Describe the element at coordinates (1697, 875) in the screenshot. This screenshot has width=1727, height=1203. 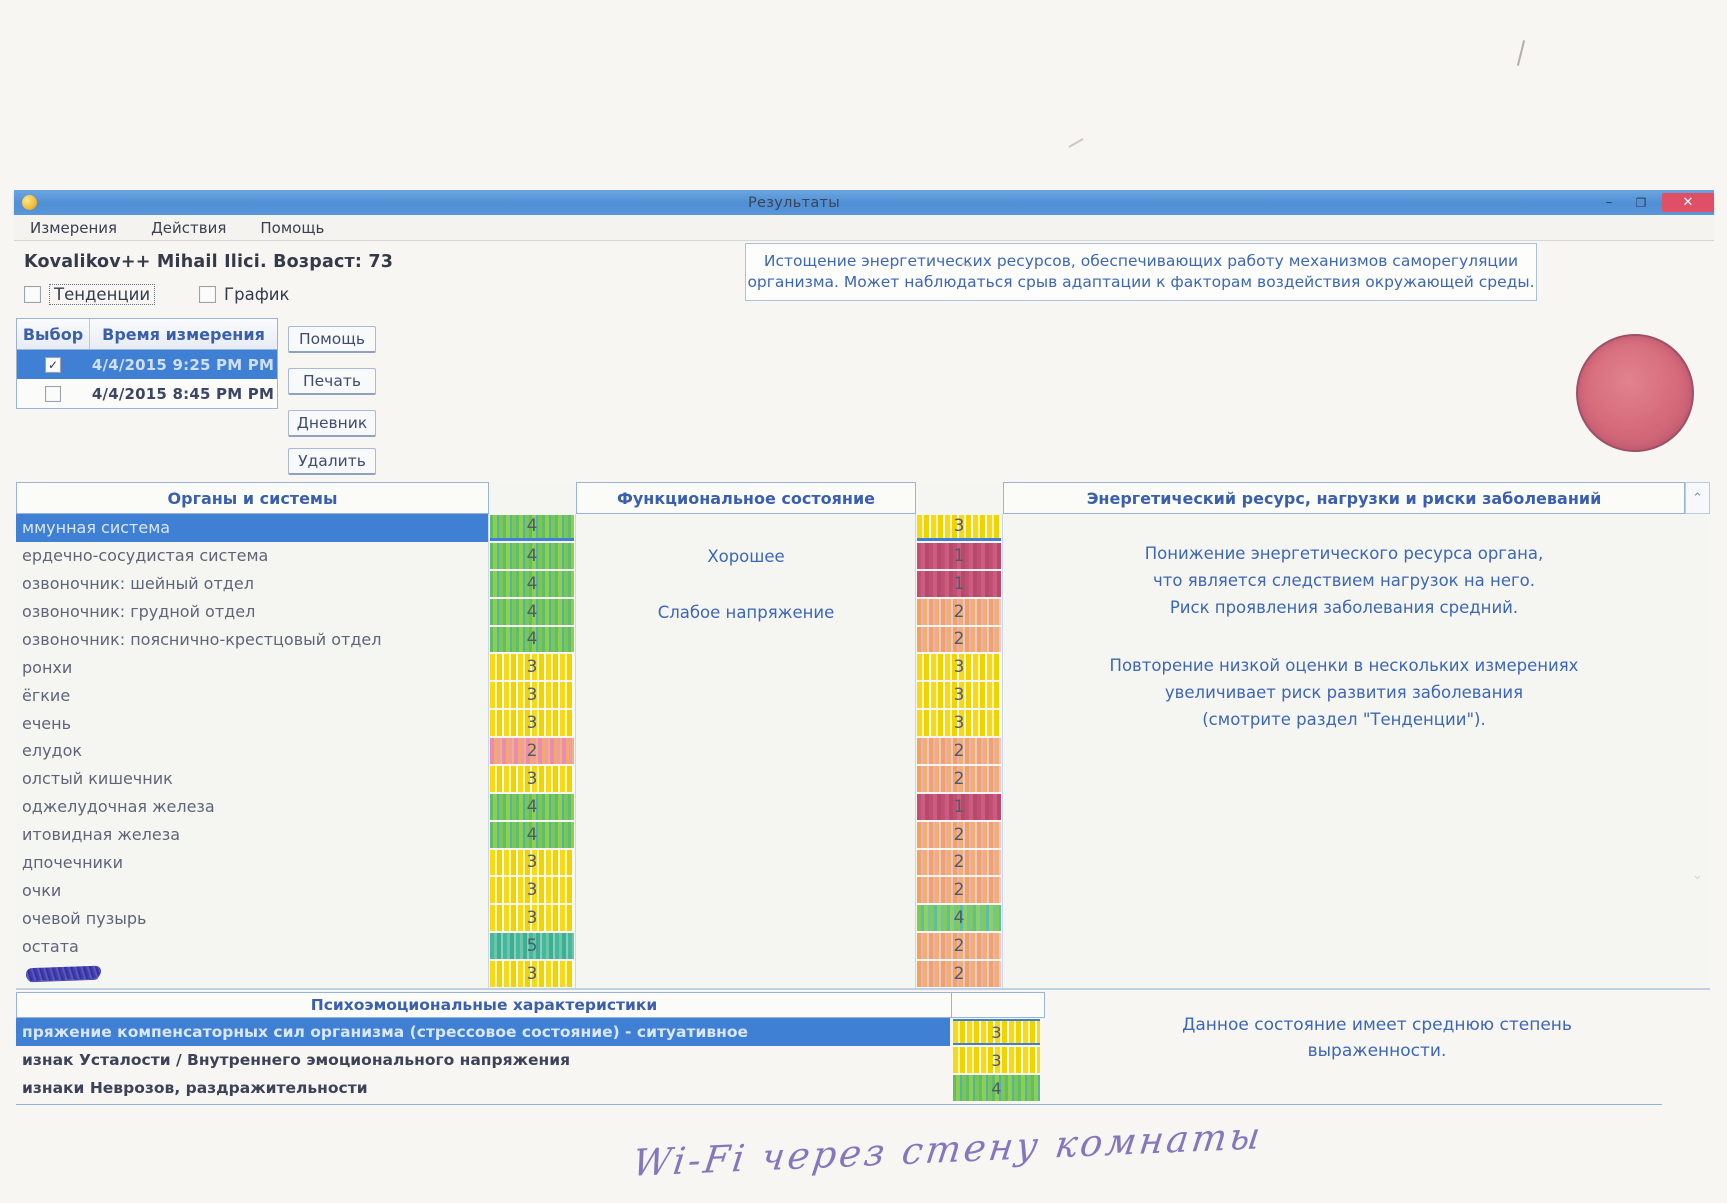
I see `scroll-down-icon: ⌄` at that location.